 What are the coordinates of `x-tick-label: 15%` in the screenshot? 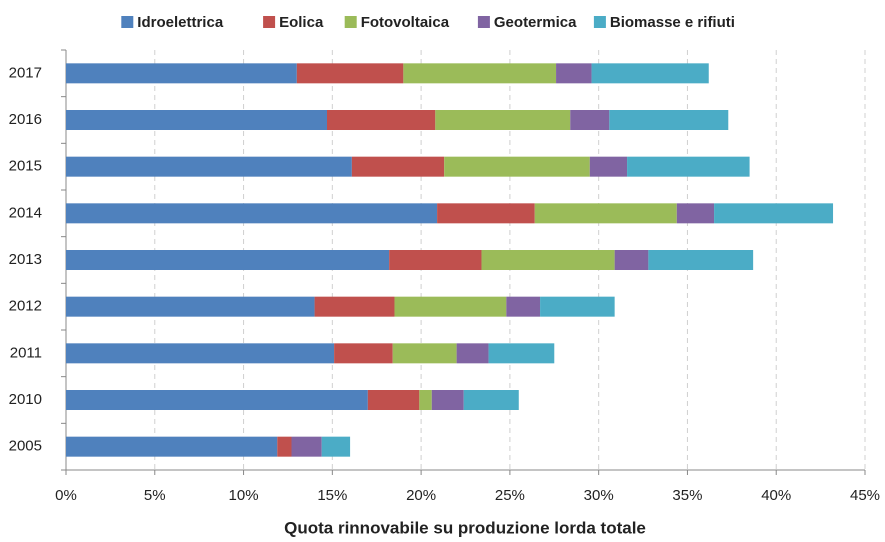 It's located at (332, 495).